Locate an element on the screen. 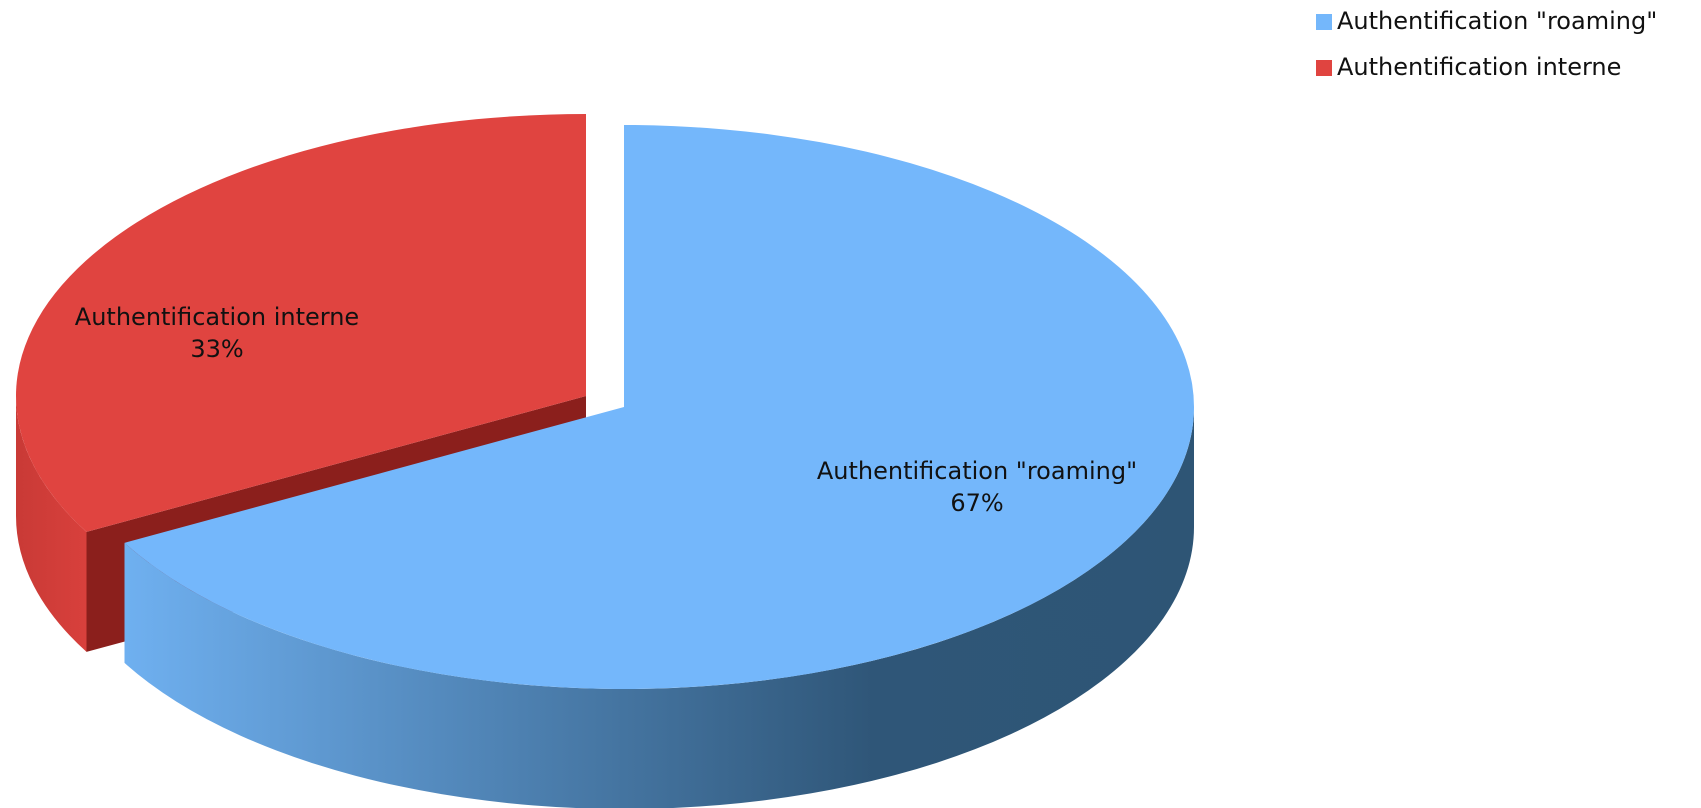 This screenshot has height=808, width=1701. data-label-name: Authentification "roaming" is located at coordinates (977, 471).